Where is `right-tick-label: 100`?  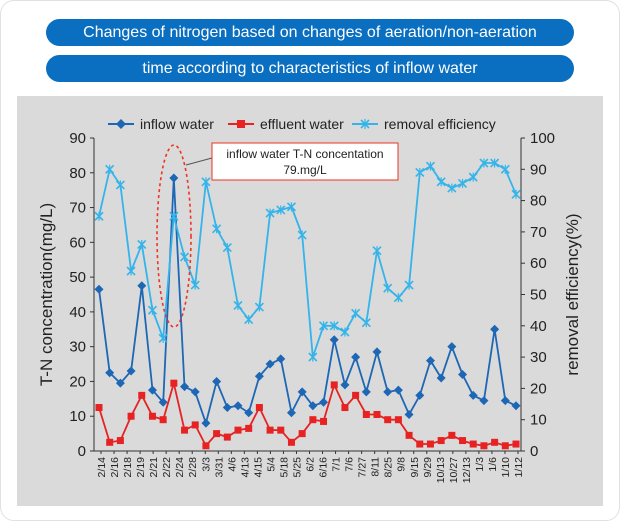
right-tick-label: 100 is located at coordinates (542, 138).